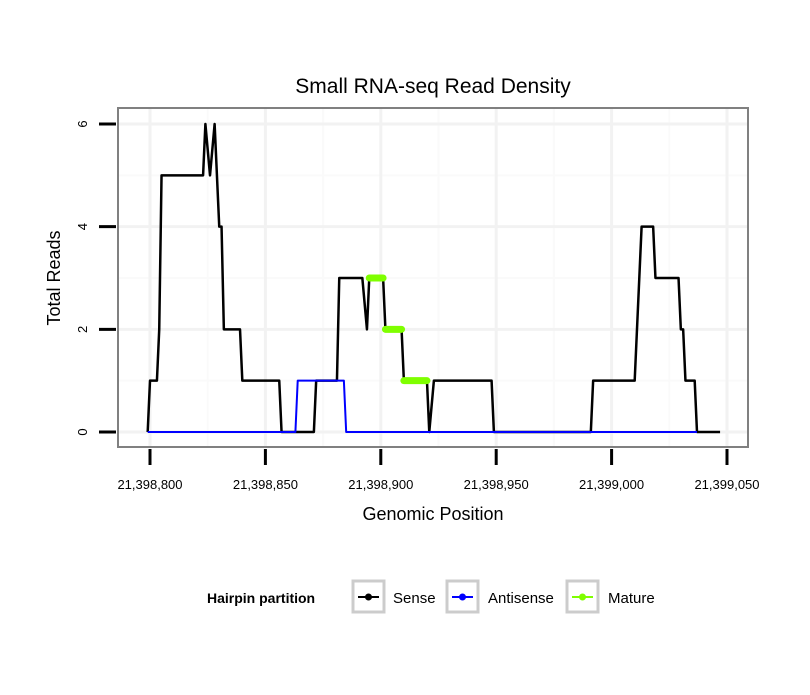 The image size is (810, 695). Describe the element at coordinates (496, 484) in the screenshot. I see `x-tick-label: 21,398,950` at that location.